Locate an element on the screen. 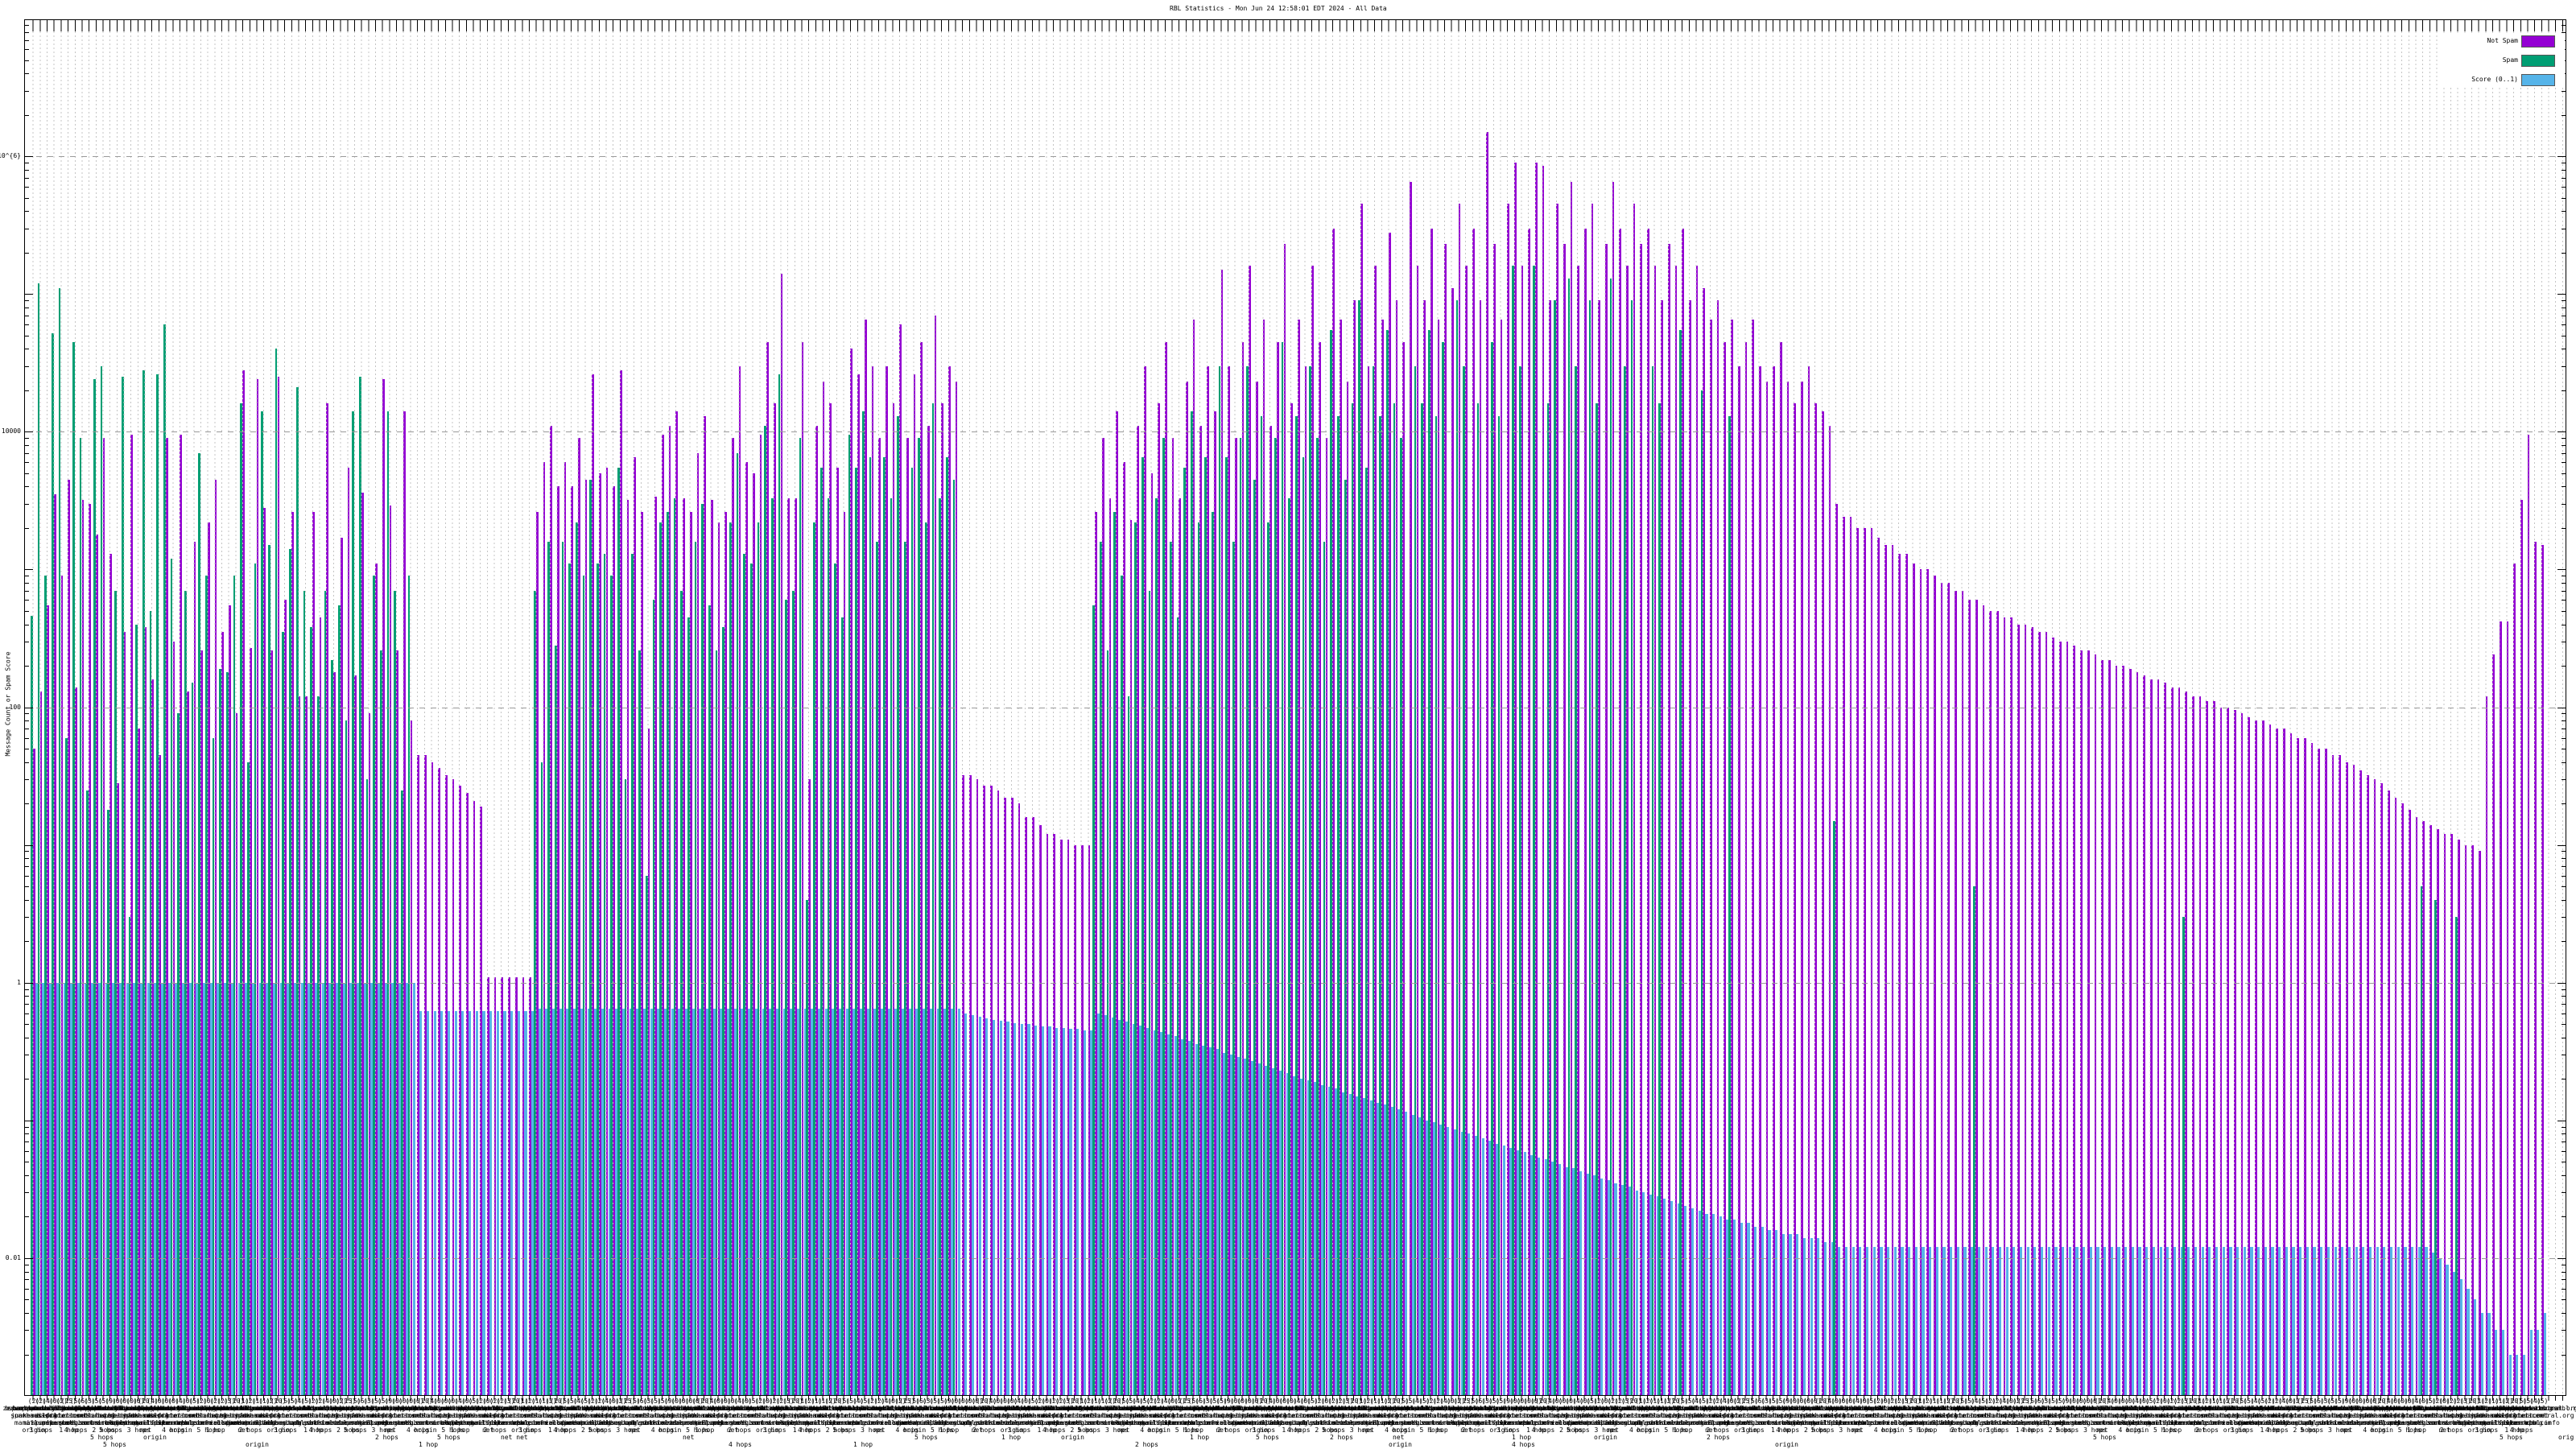 The width and height of the screenshot is (2576, 1449). x-label-name-19: spam.spamrats.com is located at coordinates (166, 1408).